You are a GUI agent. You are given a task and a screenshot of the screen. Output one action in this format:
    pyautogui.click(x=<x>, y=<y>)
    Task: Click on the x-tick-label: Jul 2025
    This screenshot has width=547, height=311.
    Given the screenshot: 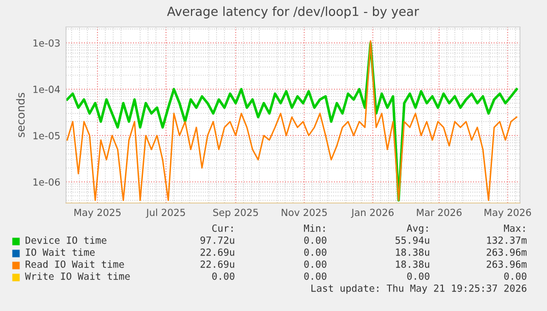 What is the action you would take?
    pyautogui.click(x=165, y=213)
    